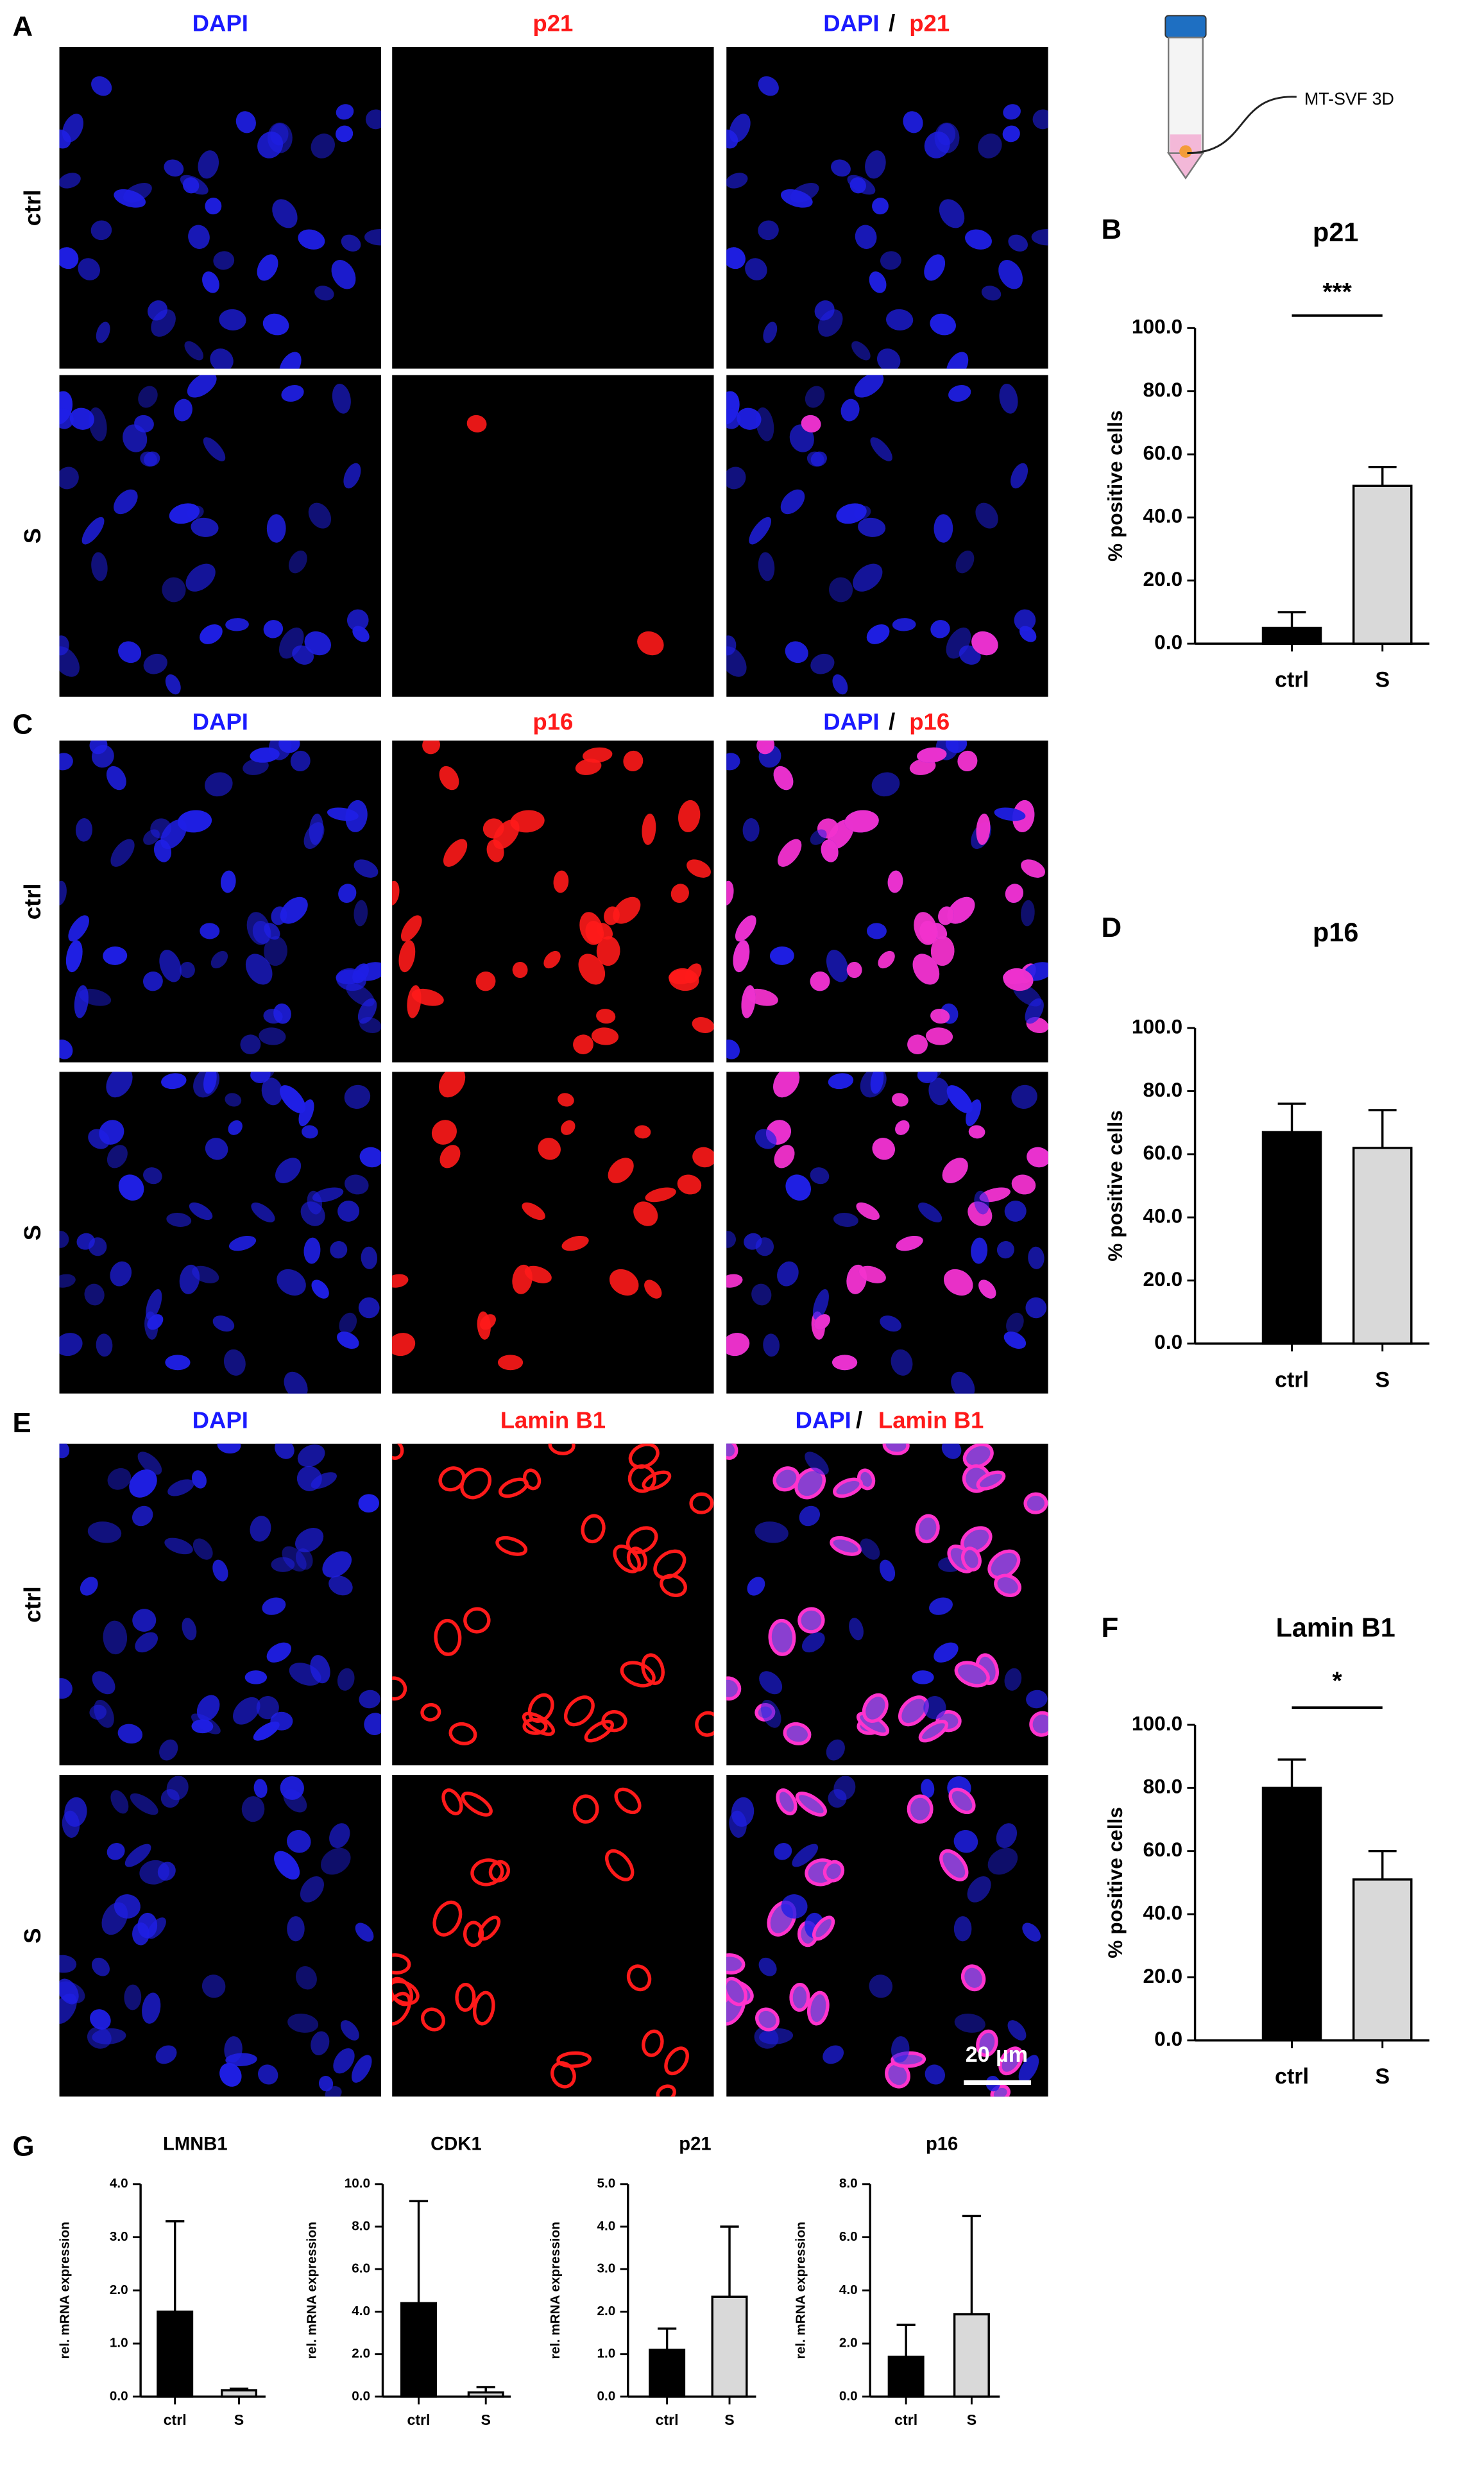  What do you see at coordinates (1163, 1152) in the screenshot?
I see `y-tick-label: 60.0` at bounding box center [1163, 1152].